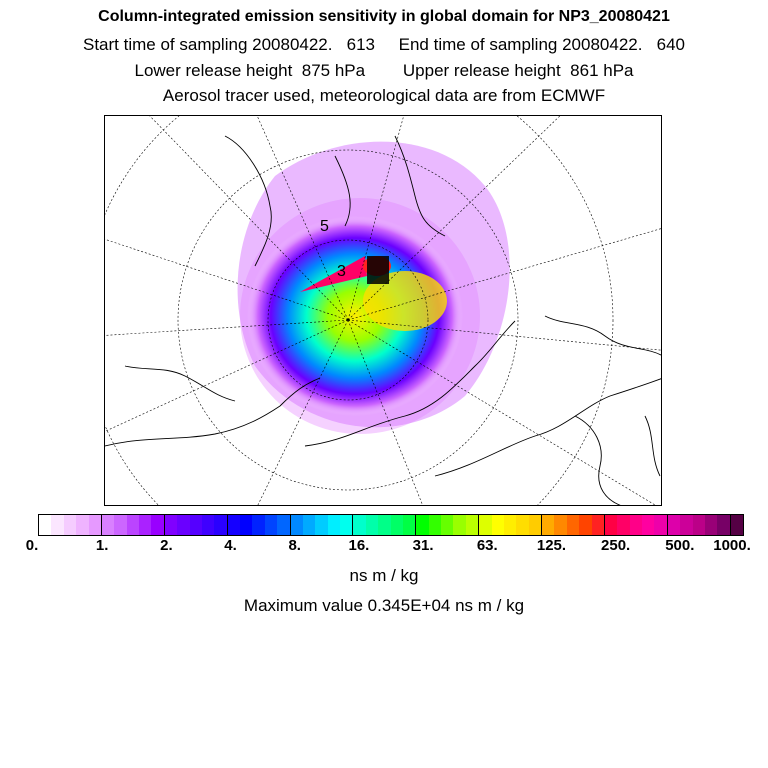 The height and width of the screenshot is (768, 768). What do you see at coordinates (102, 545) in the screenshot?
I see `colorbar-tick-label: 1.` at bounding box center [102, 545].